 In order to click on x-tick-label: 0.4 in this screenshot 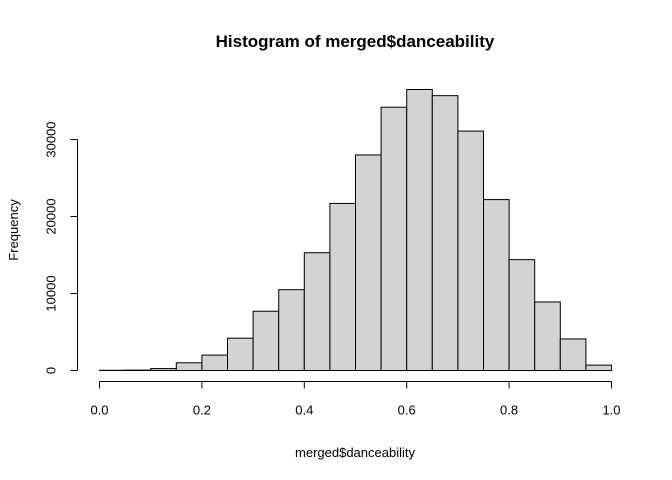, I will do `click(304, 410)`.